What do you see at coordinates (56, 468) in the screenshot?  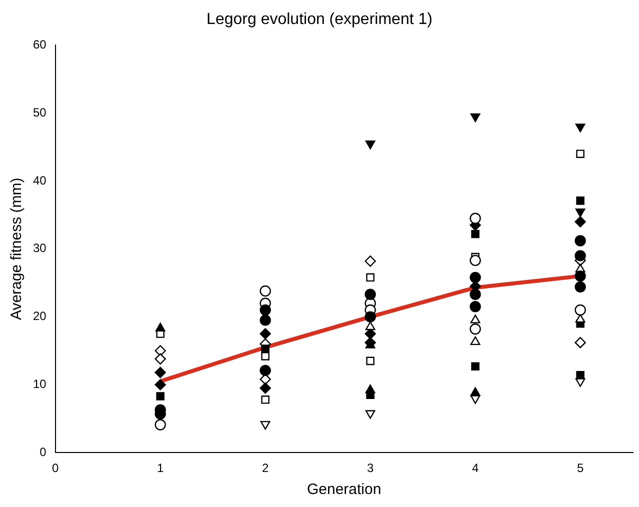 I see `x-tick-label: 0` at bounding box center [56, 468].